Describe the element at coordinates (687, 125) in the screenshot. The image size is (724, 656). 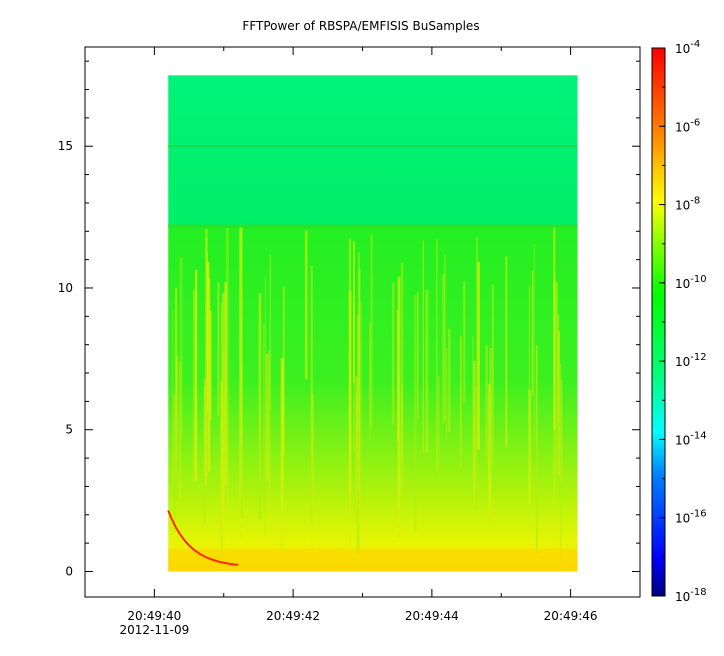
I see `colorbar-tick-label: 10⁻⁶` at that location.